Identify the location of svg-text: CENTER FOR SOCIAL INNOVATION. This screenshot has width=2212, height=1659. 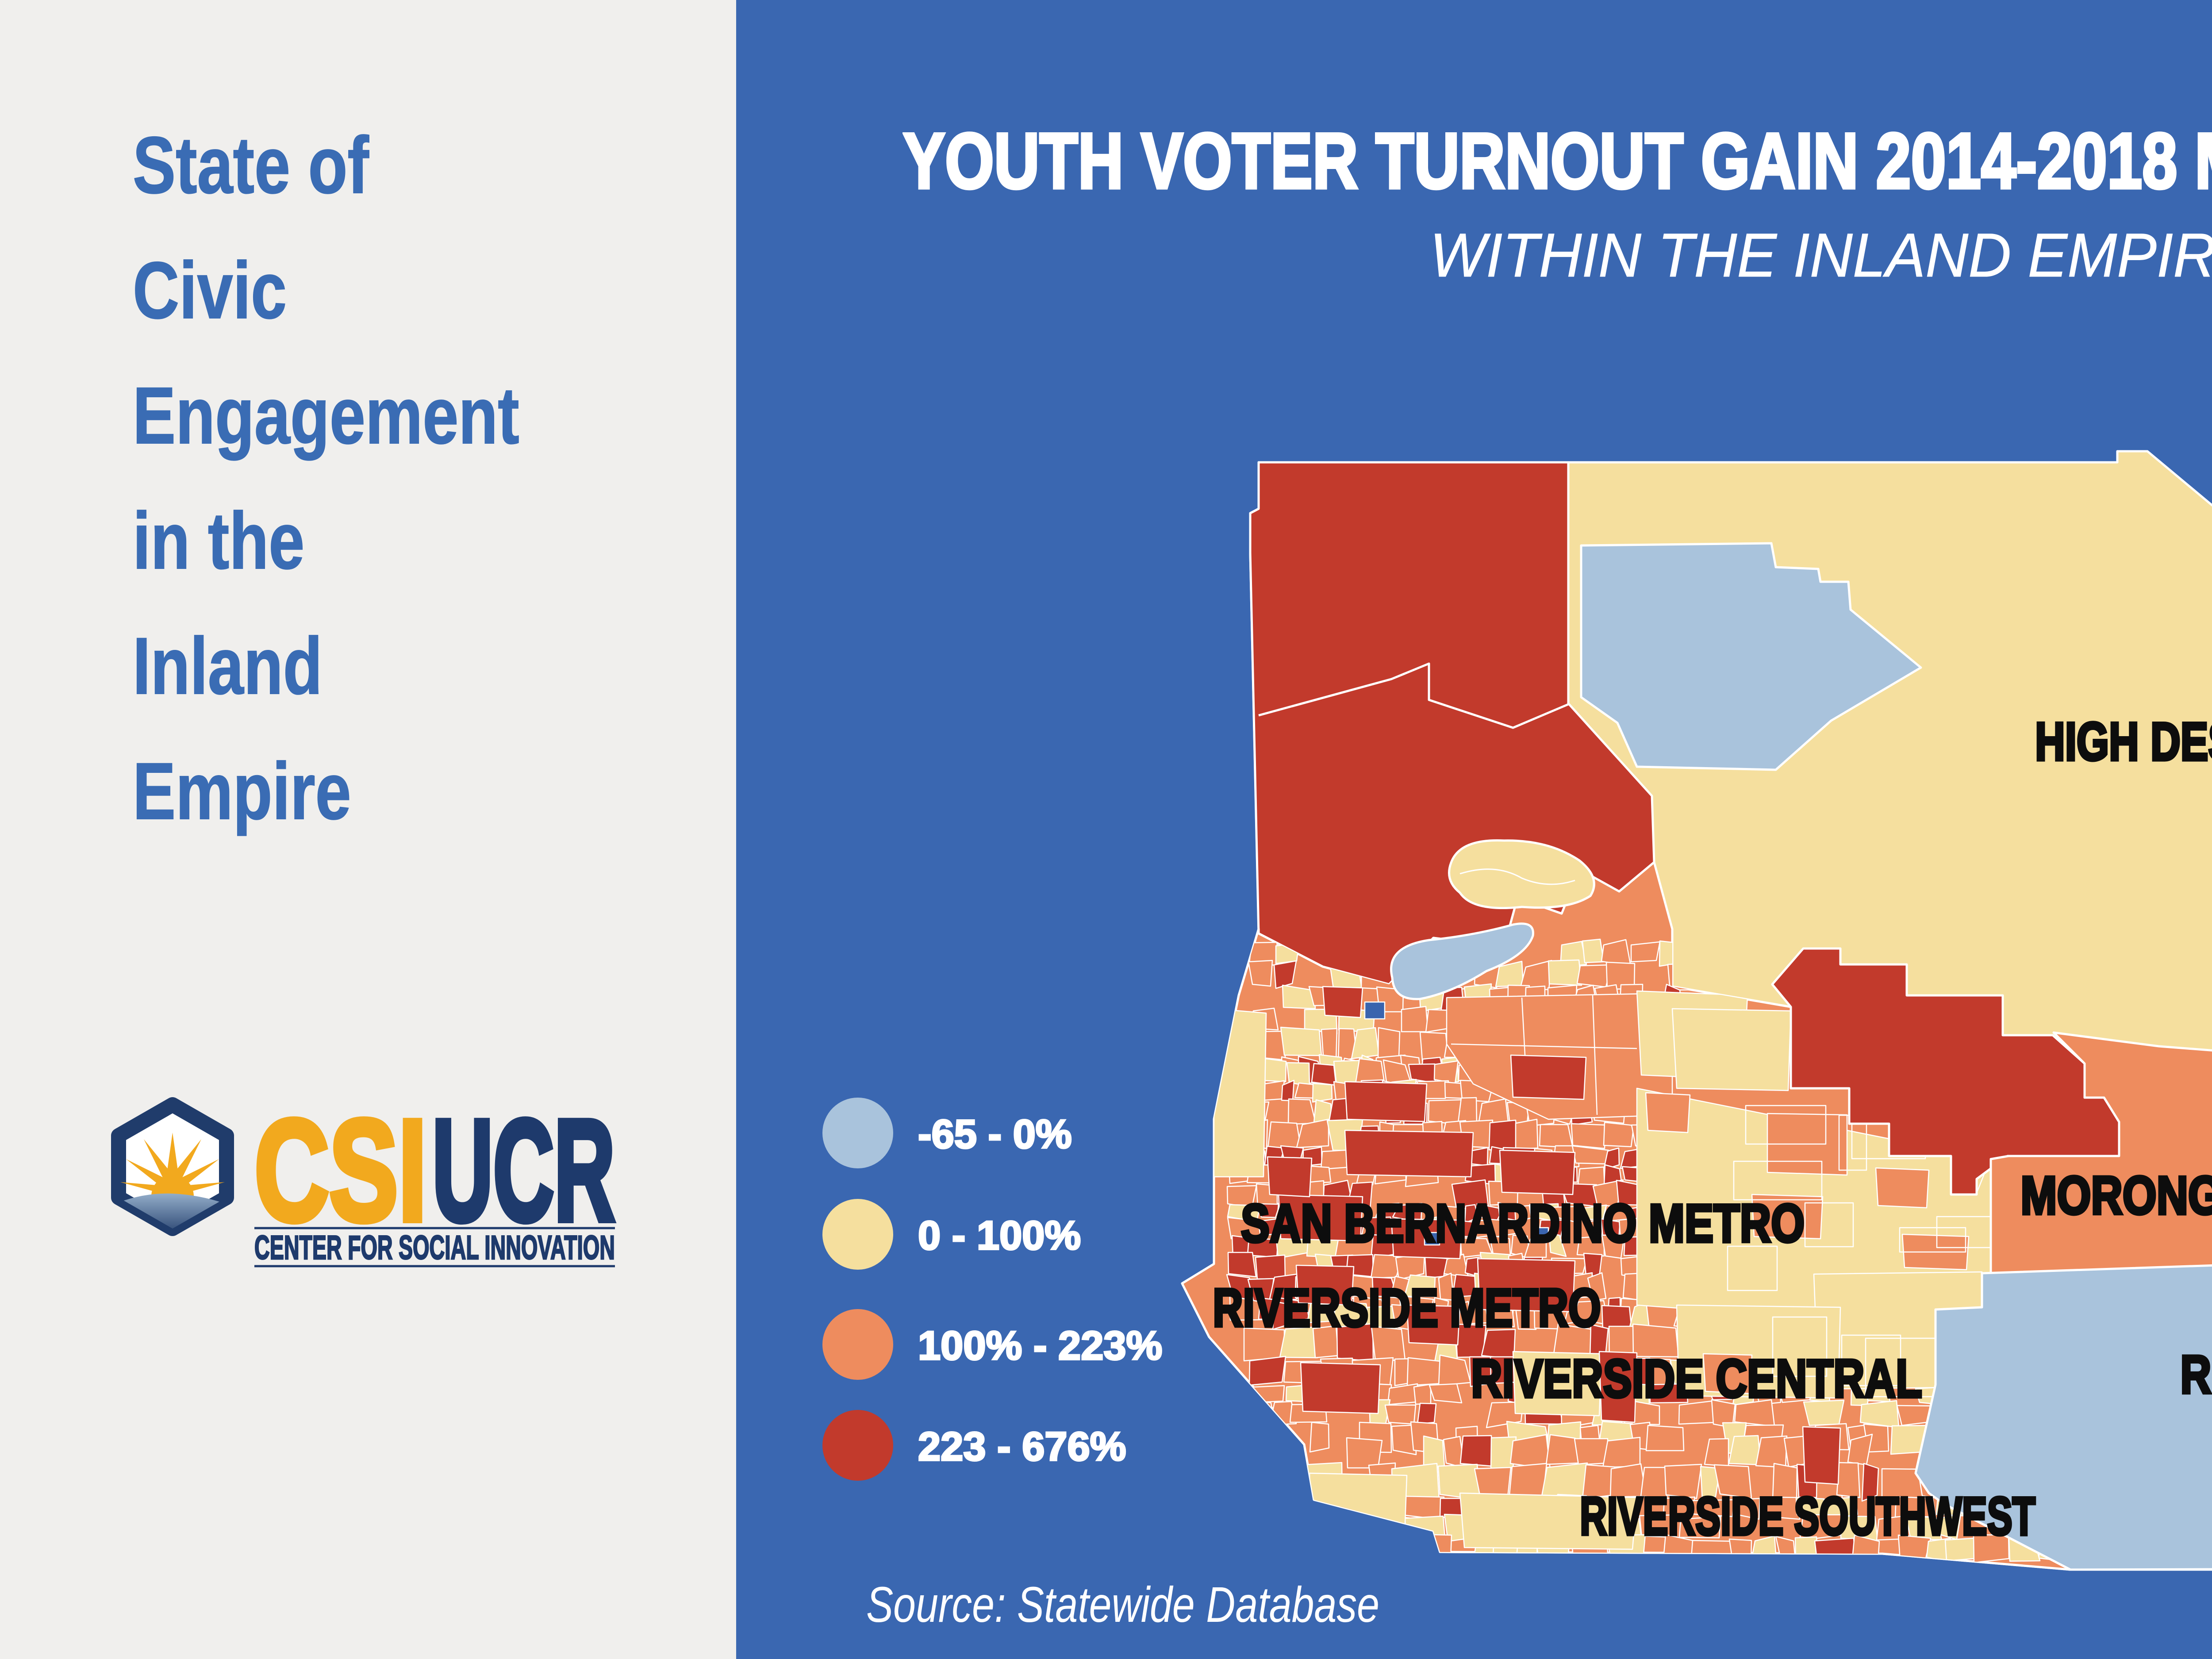
(435, 1248).